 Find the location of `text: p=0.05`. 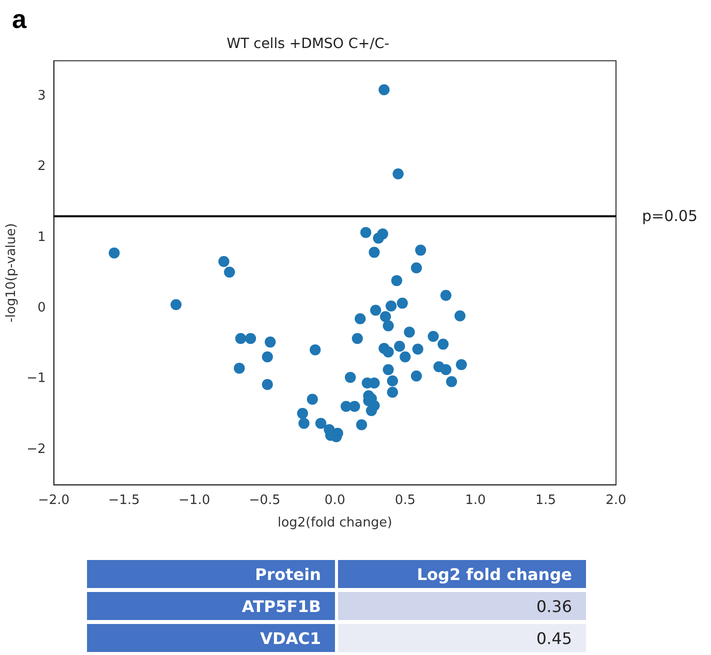

text: p=0.05 is located at coordinates (670, 216).